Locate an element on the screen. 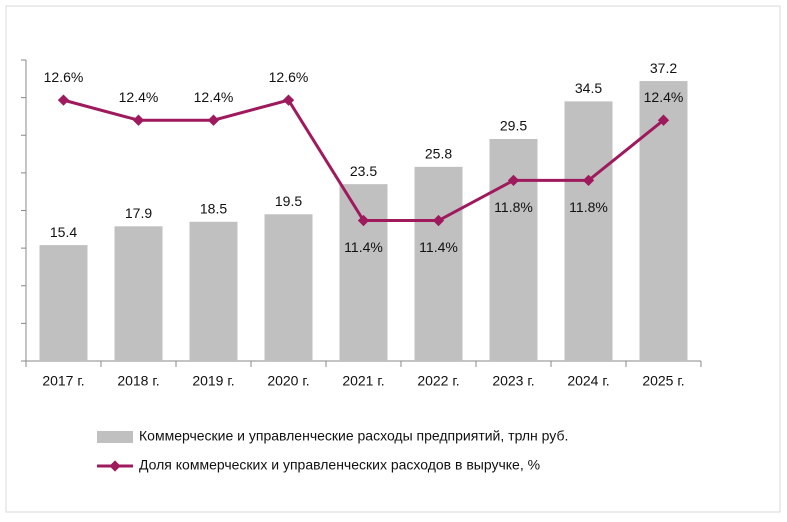  x-tick-label: 2020 г. is located at coordinates (288, 381).